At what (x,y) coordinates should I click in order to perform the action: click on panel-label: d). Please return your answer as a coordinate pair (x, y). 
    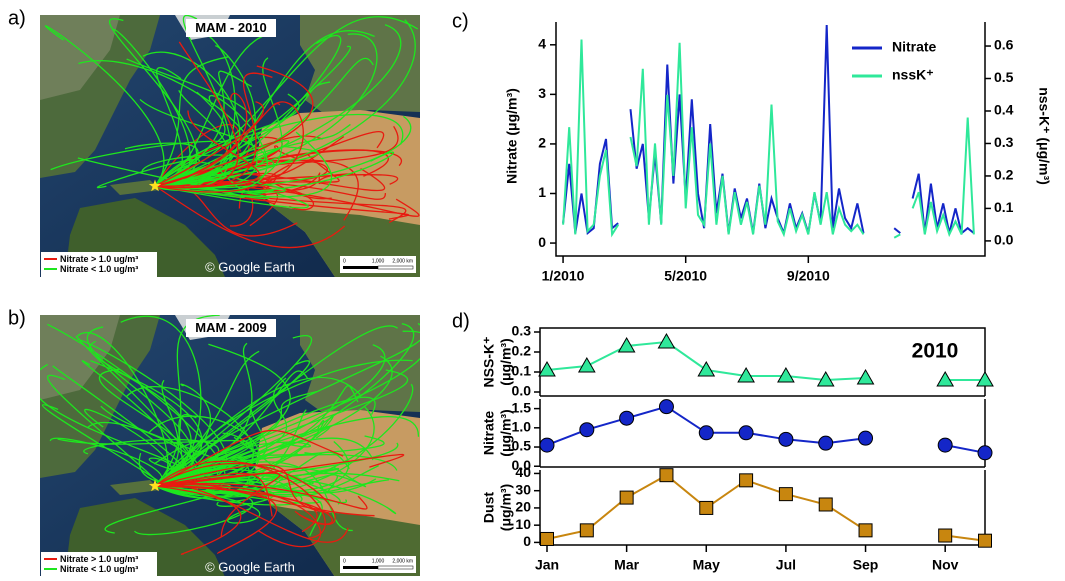
    Looking at the image, I should click on (461, 321).